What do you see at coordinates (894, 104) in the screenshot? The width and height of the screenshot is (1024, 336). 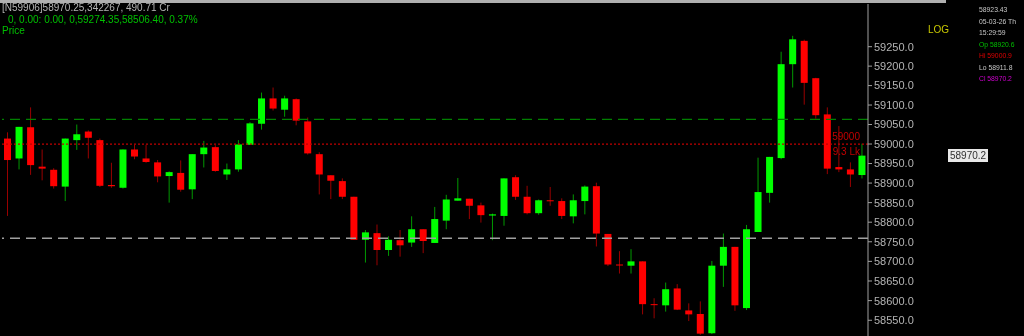 I see `y-tick-label: 59100.0` at bounding box center [894, 104].